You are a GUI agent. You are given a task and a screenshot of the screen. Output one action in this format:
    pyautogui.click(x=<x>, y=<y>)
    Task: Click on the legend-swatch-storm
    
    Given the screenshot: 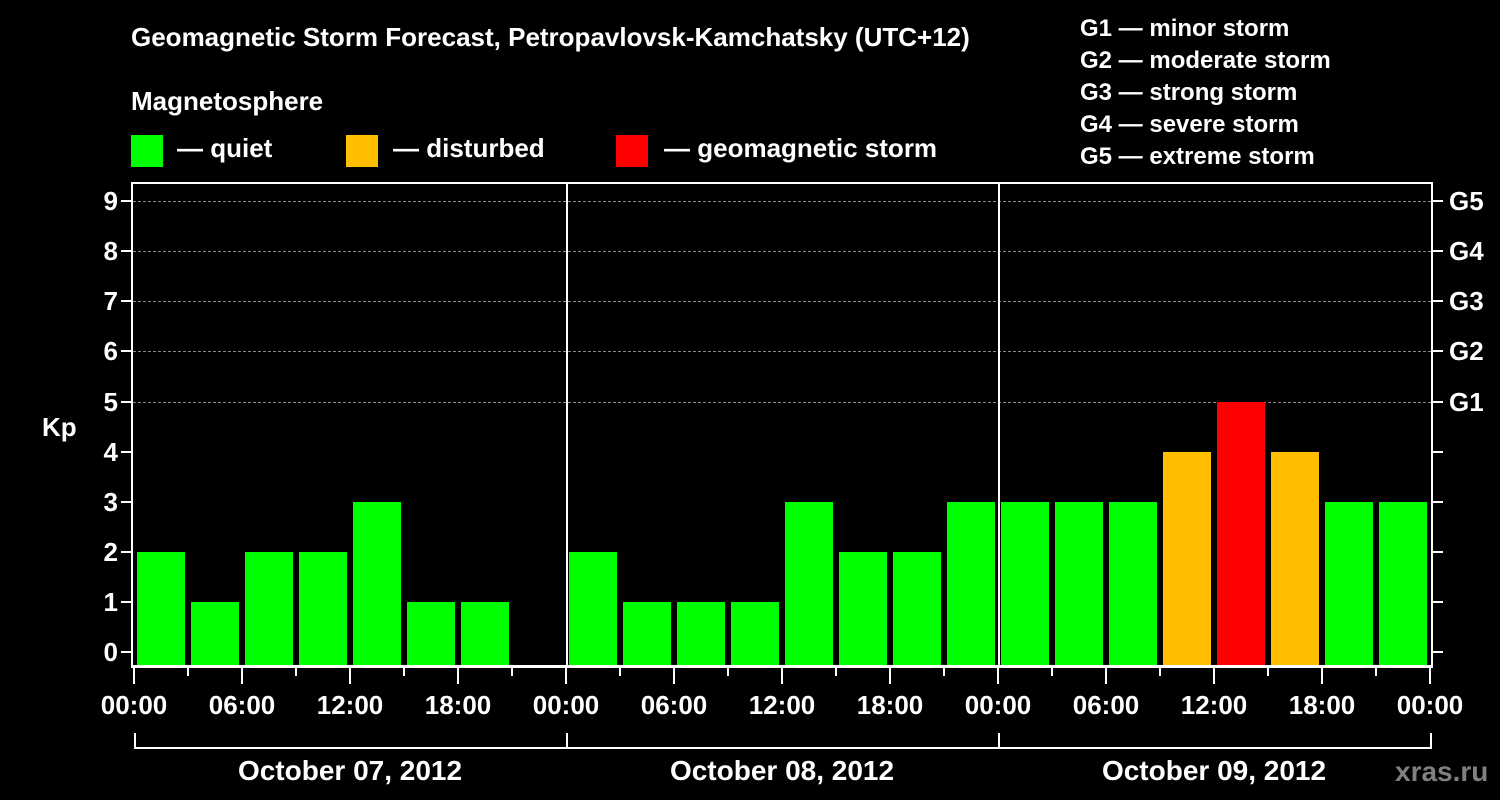 What is the action you would take?
    pyautogui.click(x=632, y=151)
    